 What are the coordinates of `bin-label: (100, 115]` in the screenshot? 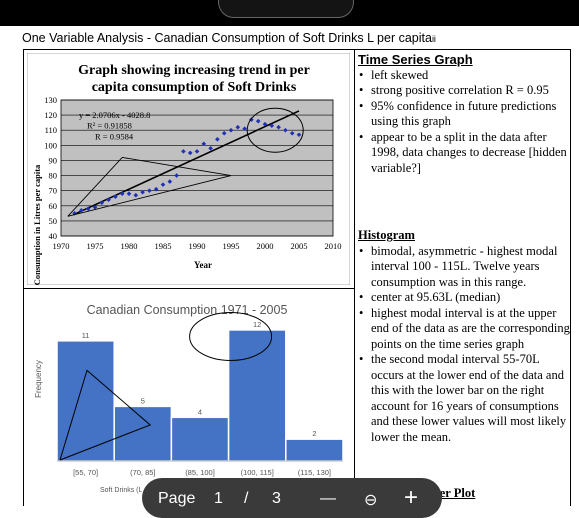 It's located at (257, 472).